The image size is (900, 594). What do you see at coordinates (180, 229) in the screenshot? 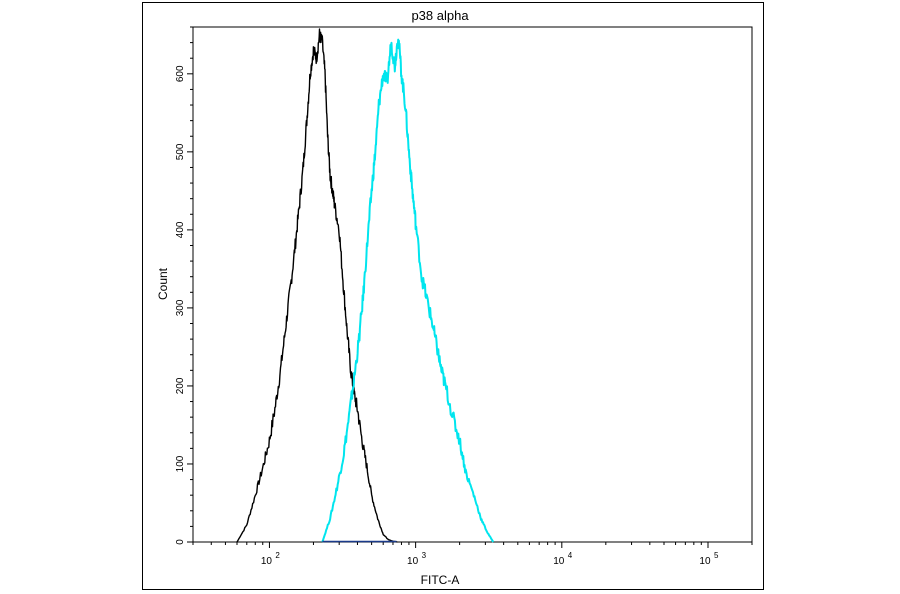
I see `y-tick-label: 400` at bounding box center [180, 229].